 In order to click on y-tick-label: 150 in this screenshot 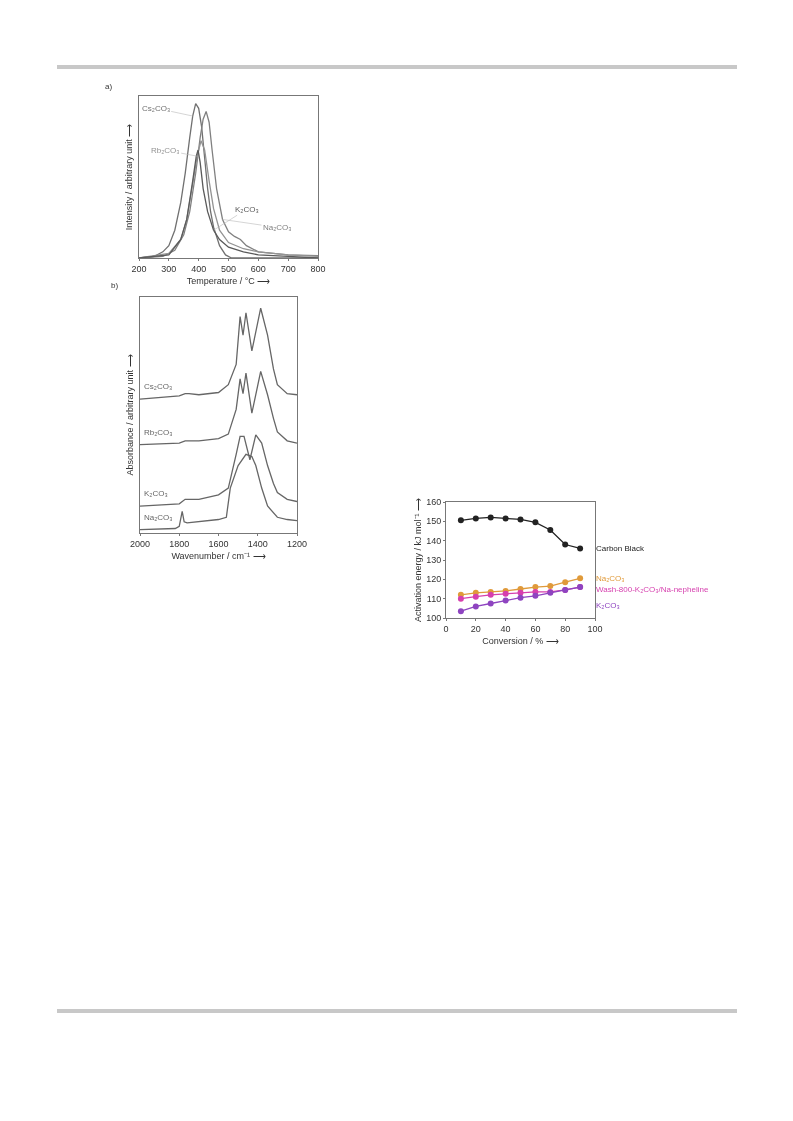, I will do `click(434, 521)`.